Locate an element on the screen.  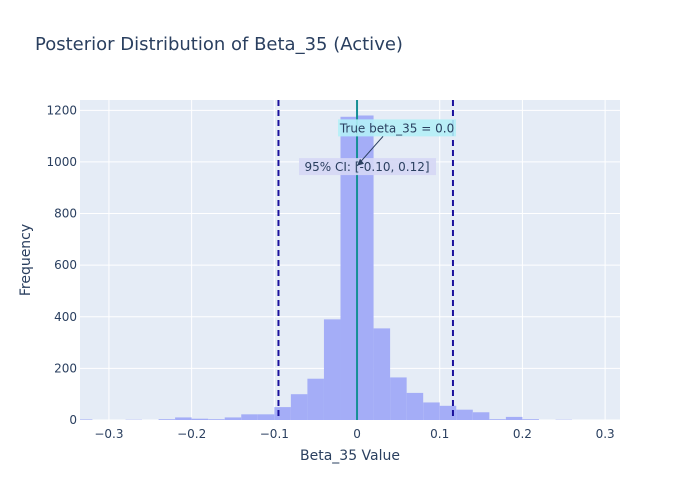
x-tick-label: 0.2 is located at coordinates (522, 434).